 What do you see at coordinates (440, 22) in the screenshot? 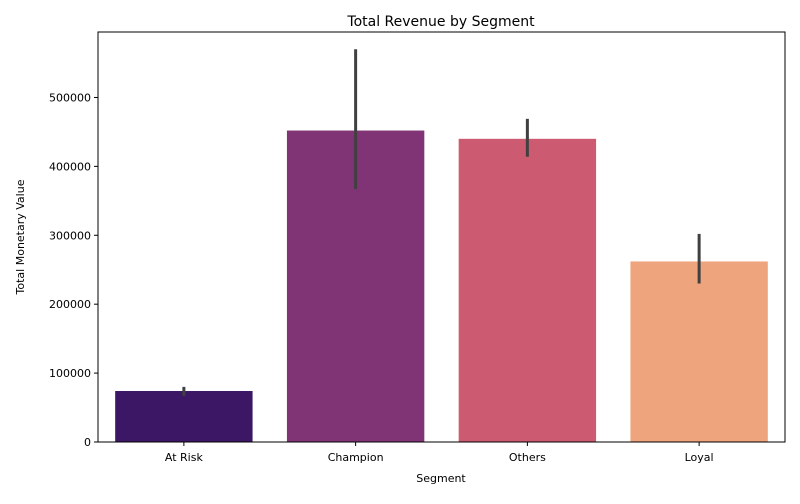
I see `chart-title: Total Revenue by Segment` at bounding box center [440, 22].